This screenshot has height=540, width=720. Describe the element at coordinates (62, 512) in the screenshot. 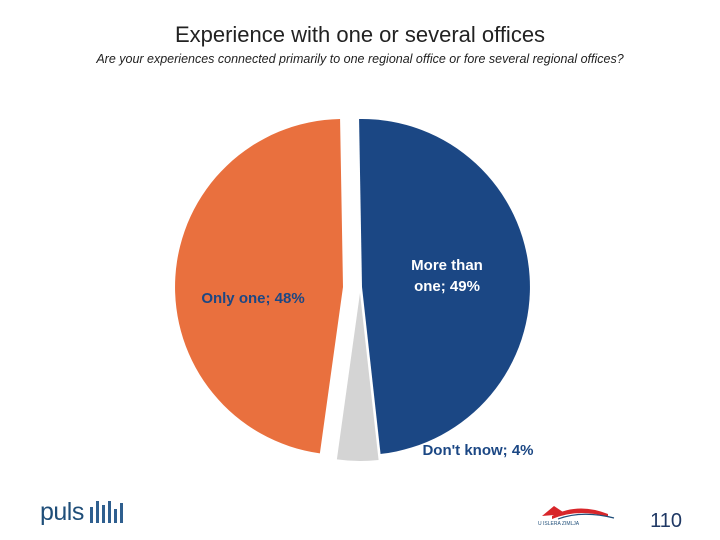

I see `puls-logo-text: puls` at that location.